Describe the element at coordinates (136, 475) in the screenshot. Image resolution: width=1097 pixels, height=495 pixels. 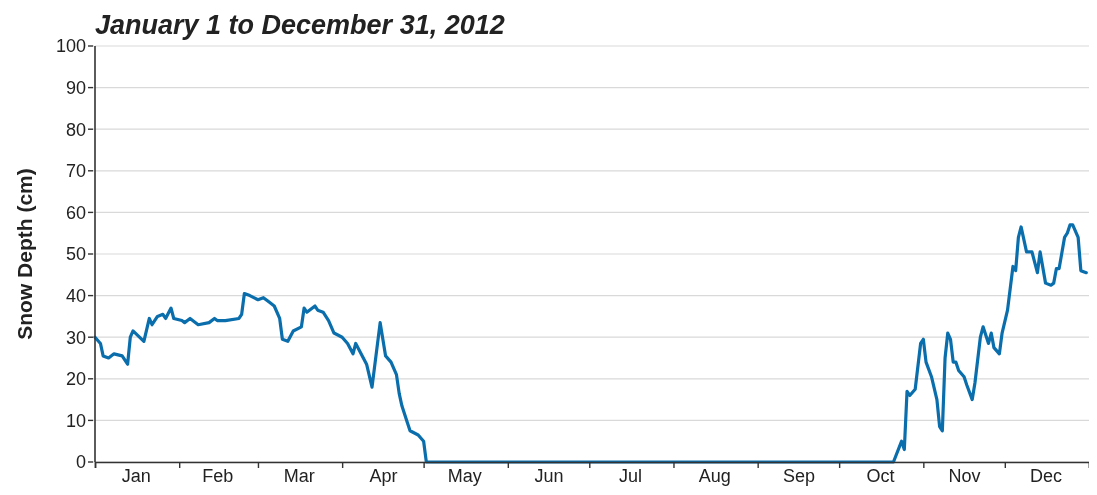
I see `x-tick-label: Jan` at that location.